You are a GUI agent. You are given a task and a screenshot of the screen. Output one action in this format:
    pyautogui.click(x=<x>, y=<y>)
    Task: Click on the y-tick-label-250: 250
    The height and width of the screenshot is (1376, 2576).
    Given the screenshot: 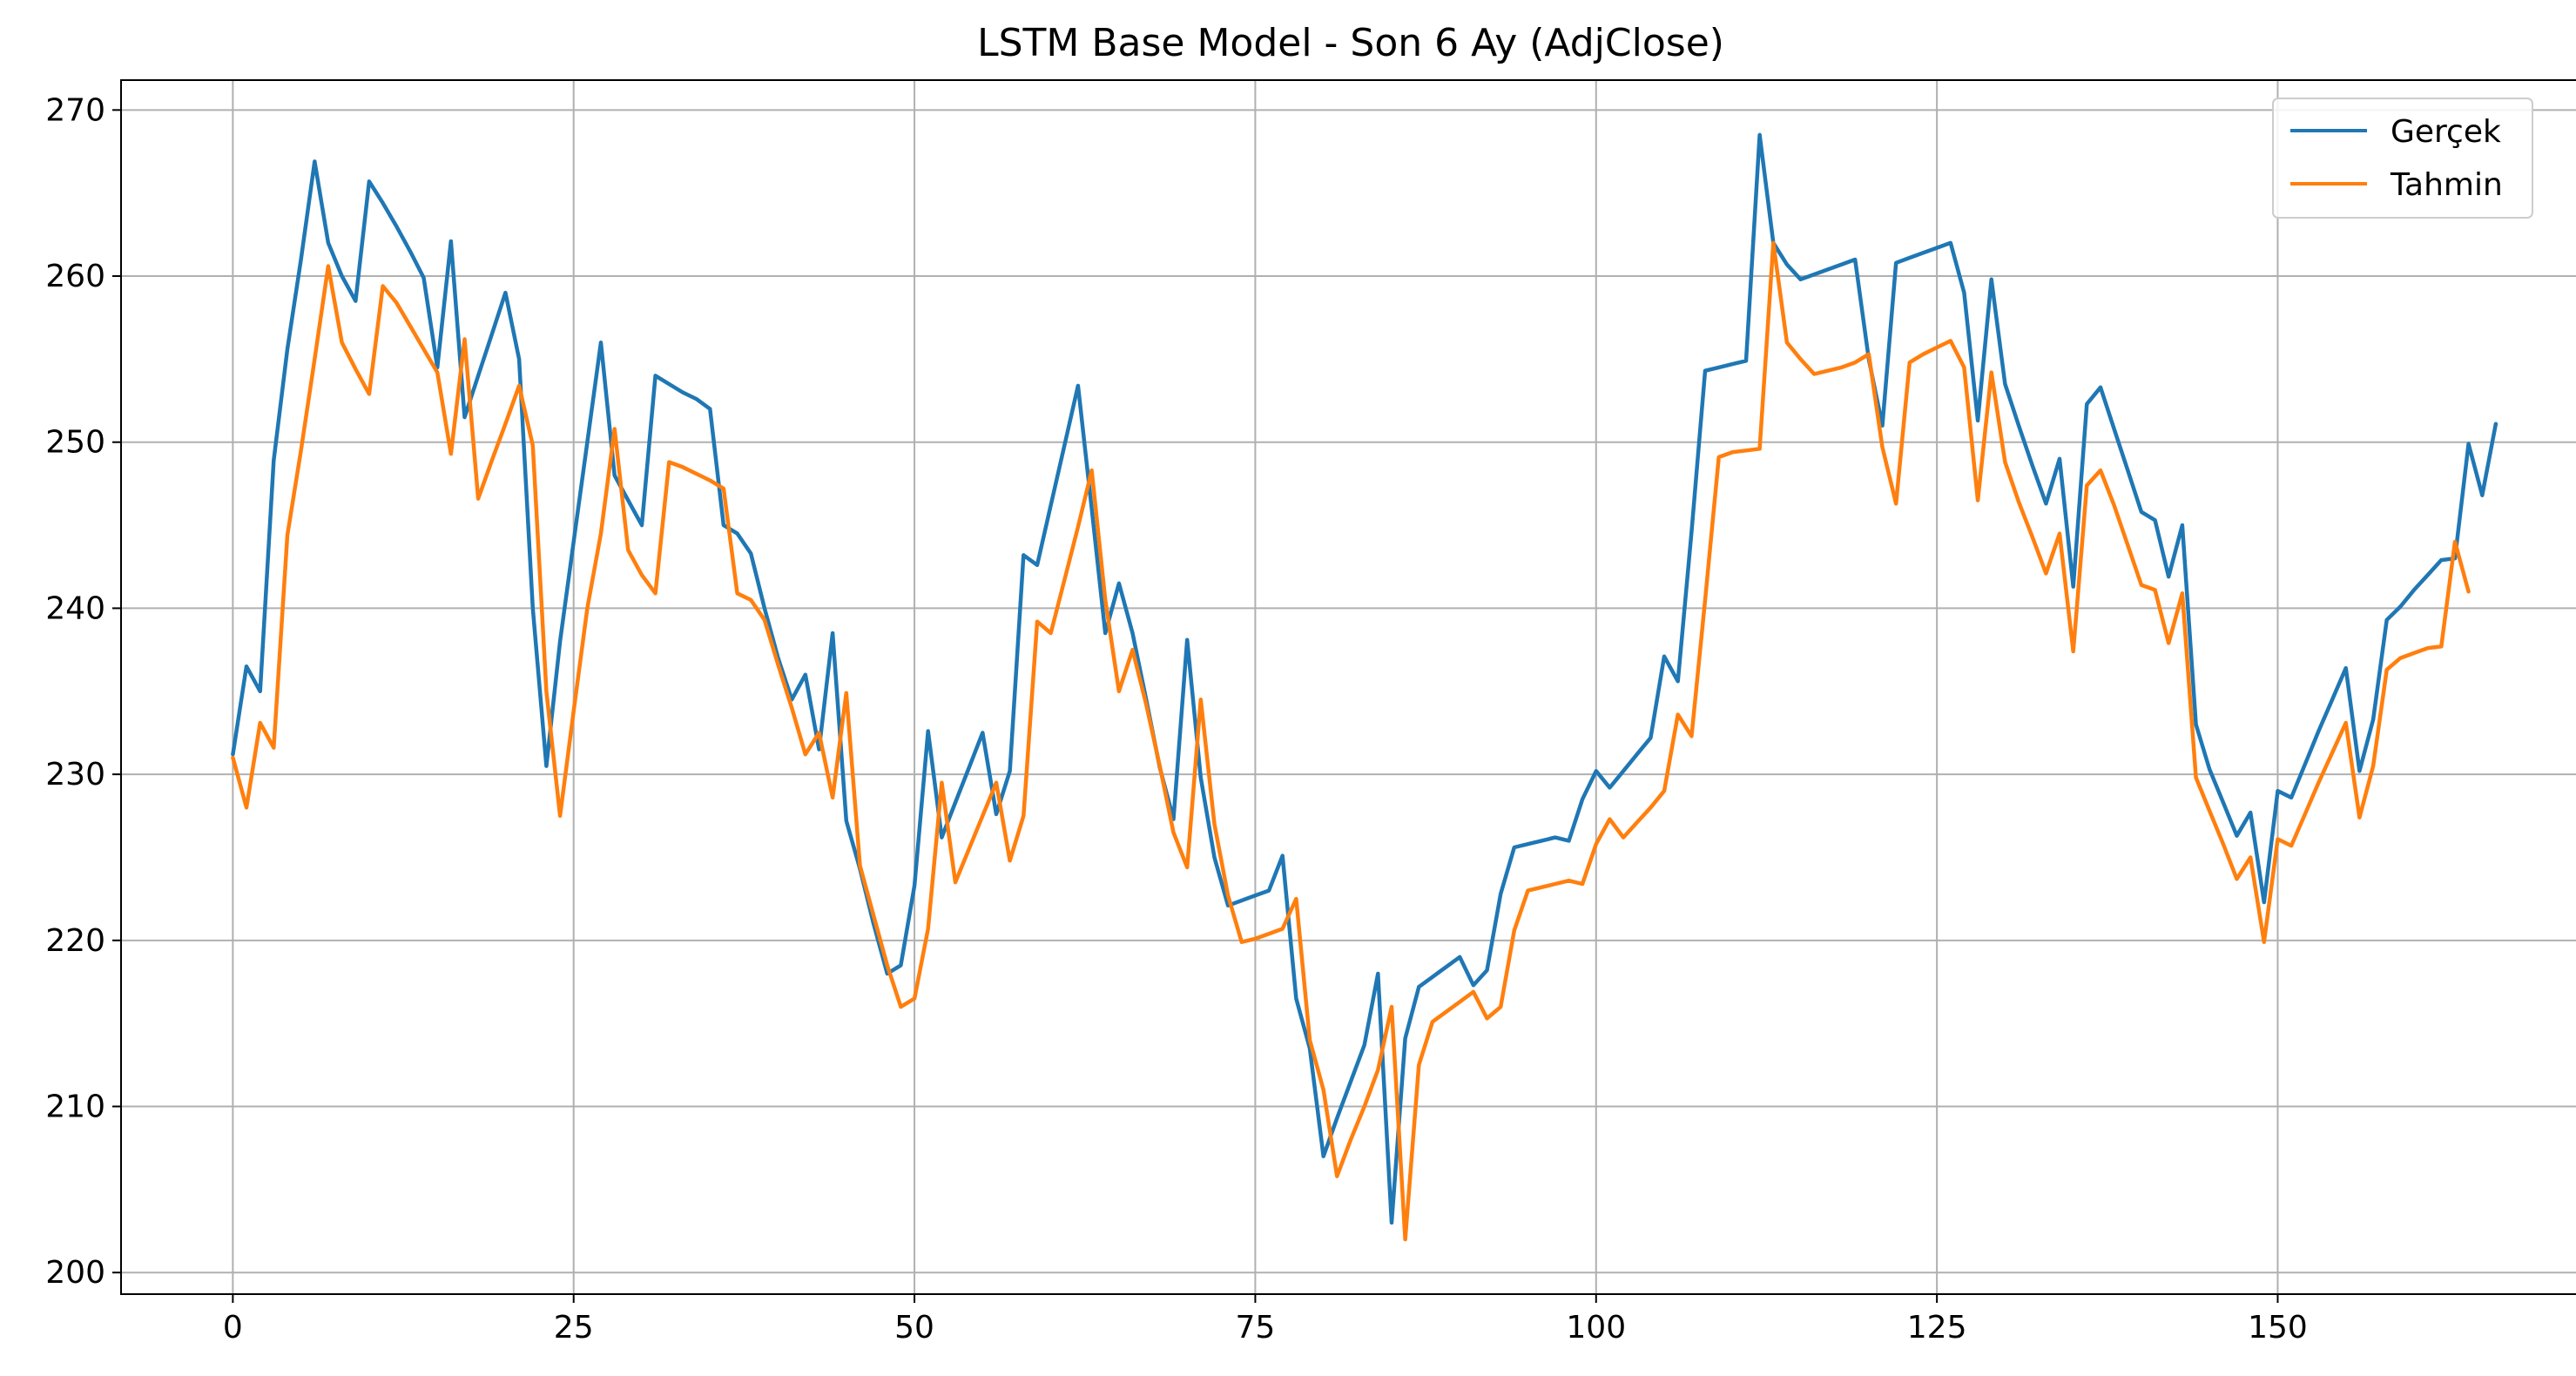 What is the action you would take?
    pyautogui.click(x=75, y=443)
    